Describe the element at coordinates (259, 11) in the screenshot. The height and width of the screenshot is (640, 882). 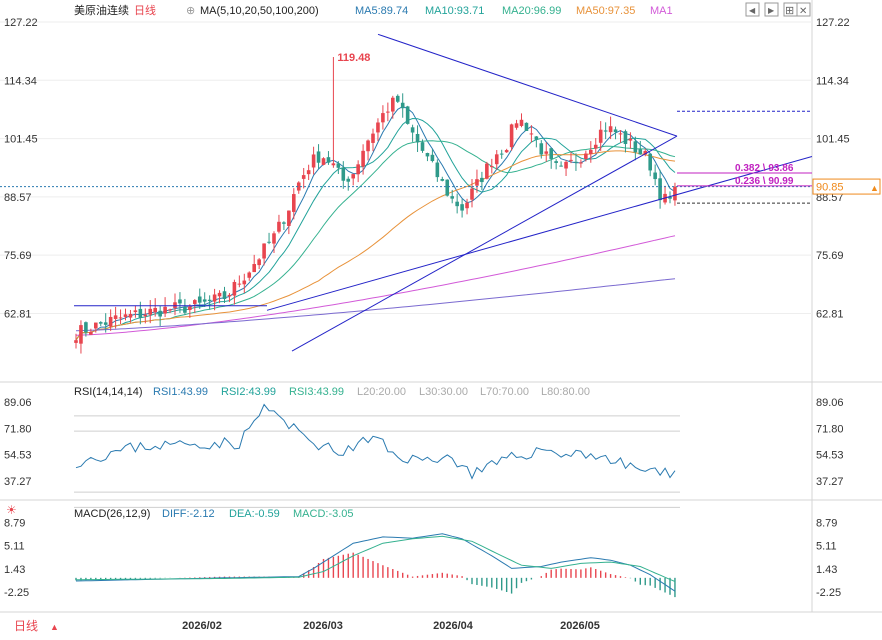
I see `ma-config-label: MA(5,10,20,50,100,200)` at that location.